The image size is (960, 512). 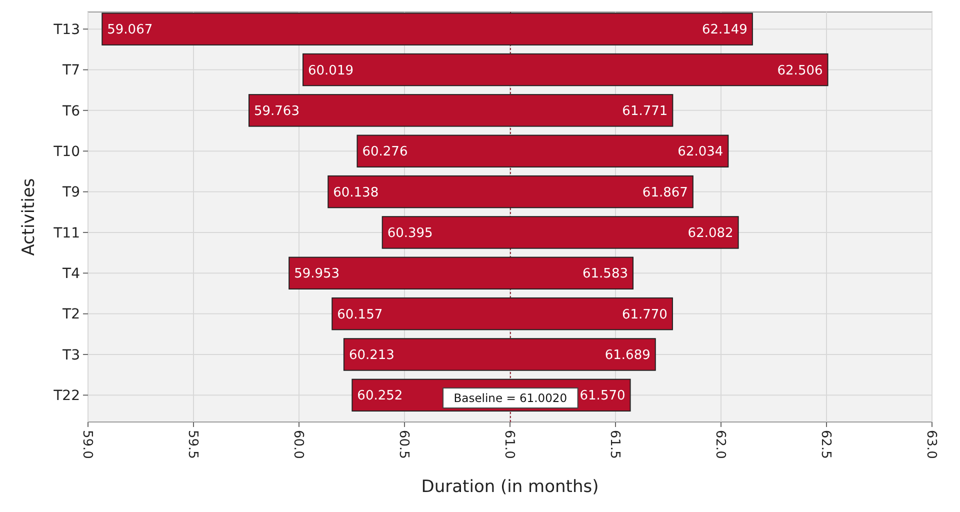 I want to click on y-tick-label: T11, so click(x=66, y=233).